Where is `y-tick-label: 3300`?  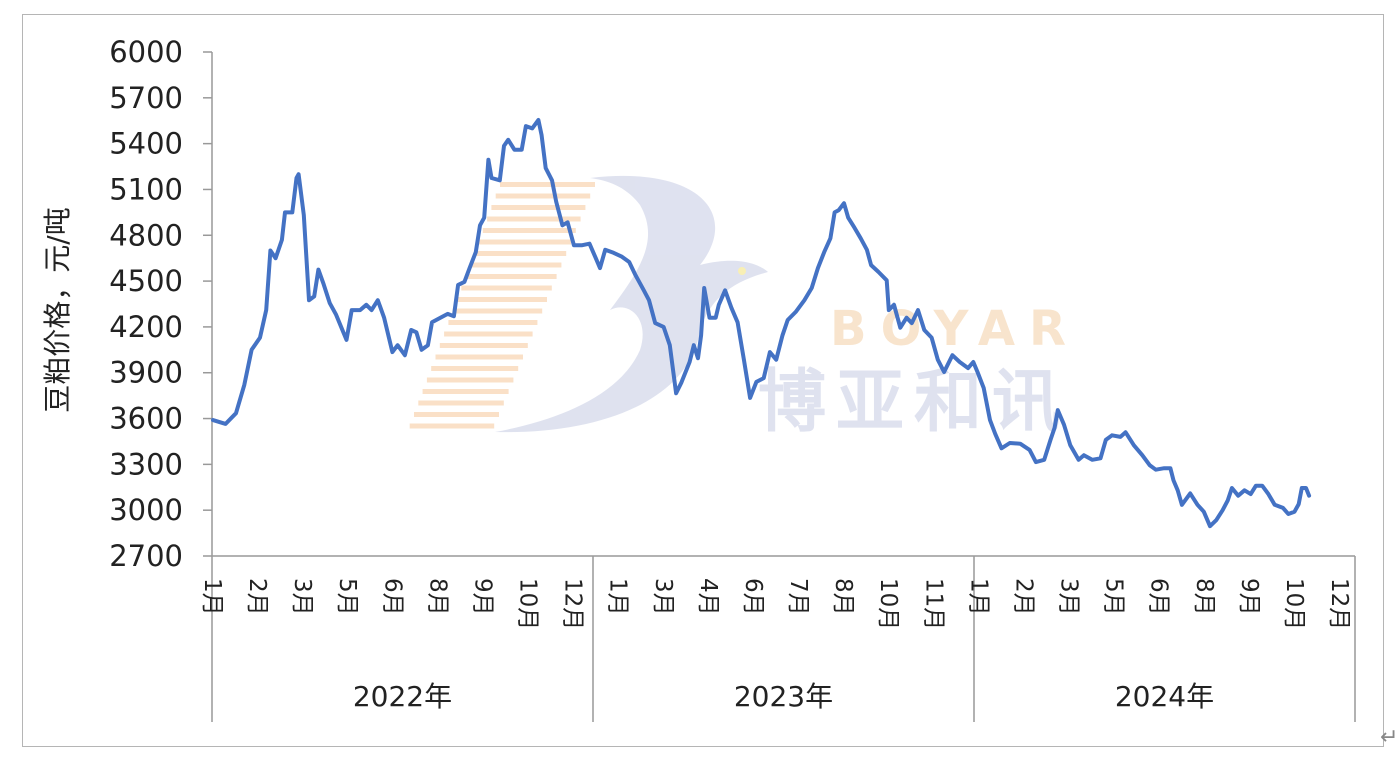 y-tick-label: 3300 is located at coordinates (146, 464).